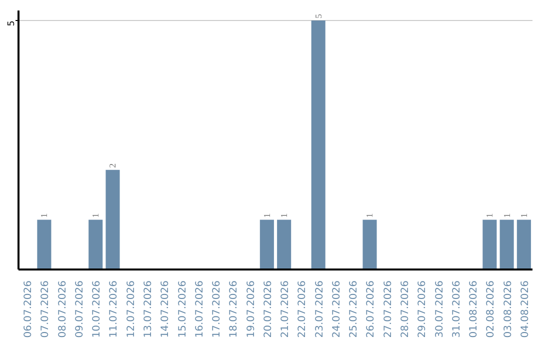 The height and width of the screenshot is (340, 540). Describe the element at coordinates (388, 309) in the screenshot. I see `x-tick-label: 27.07.2026` at that location.